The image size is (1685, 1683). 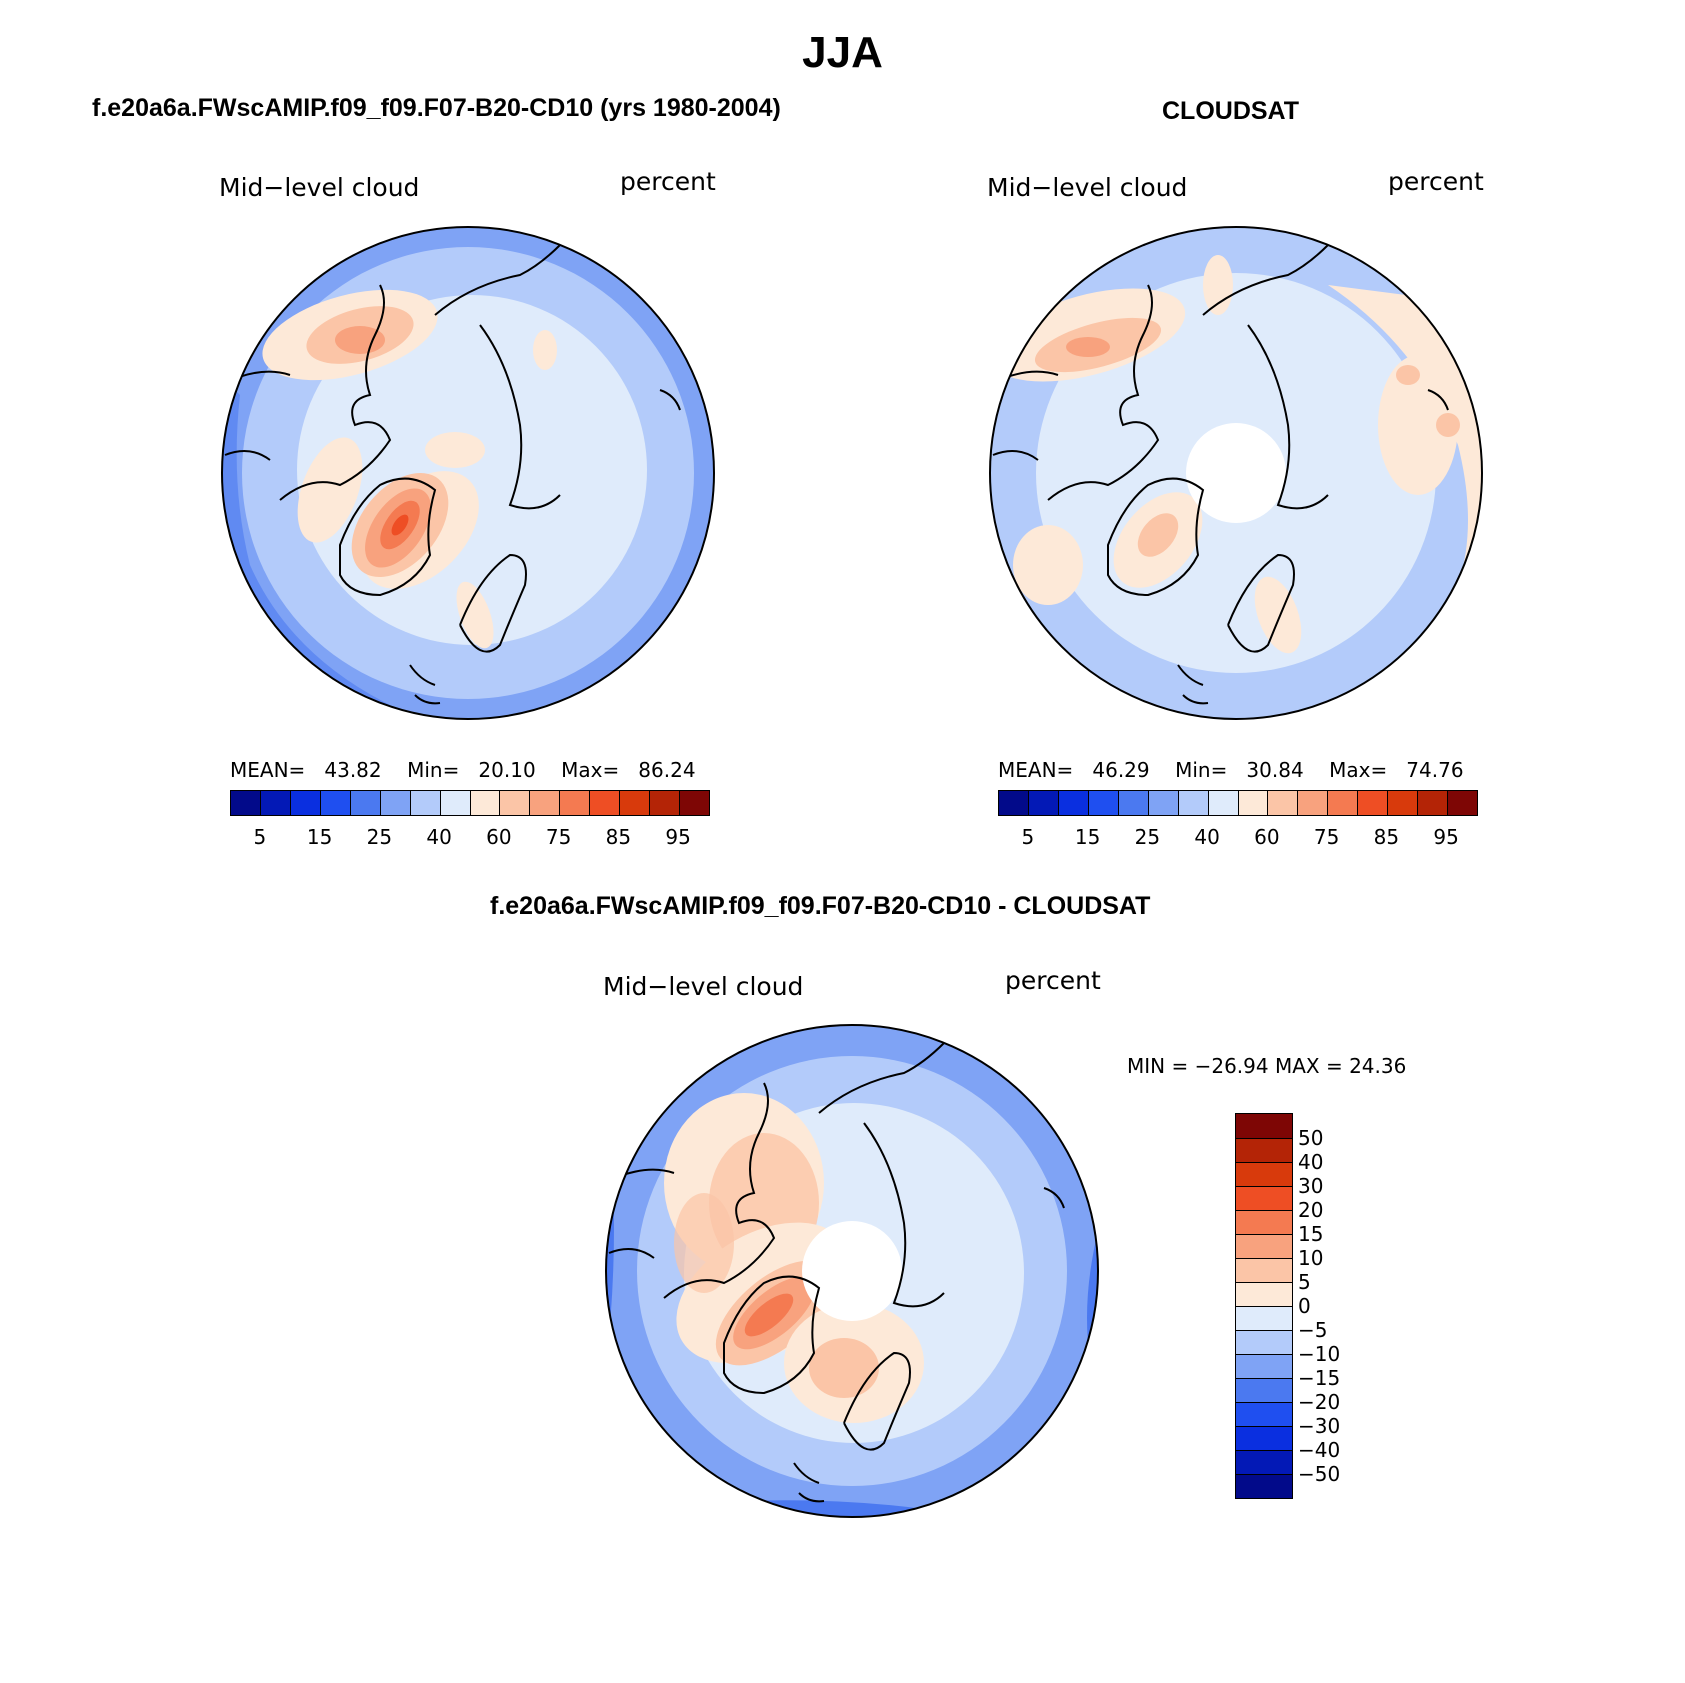 I want to click on colorbar-tick-label: 10, so click(x=1311, y=1258).